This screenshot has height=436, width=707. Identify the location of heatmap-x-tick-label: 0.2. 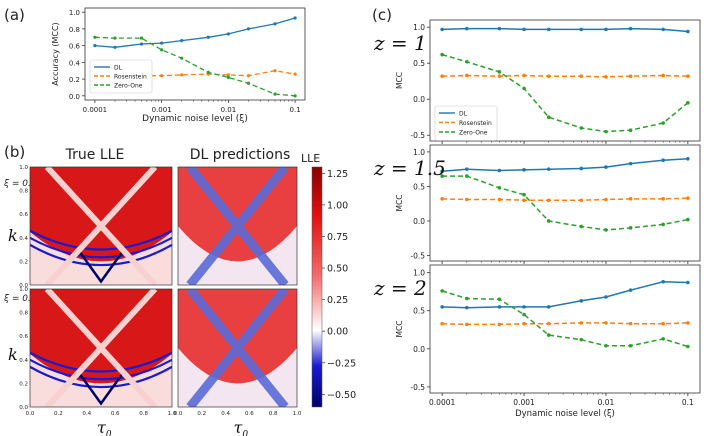
(201, 414).